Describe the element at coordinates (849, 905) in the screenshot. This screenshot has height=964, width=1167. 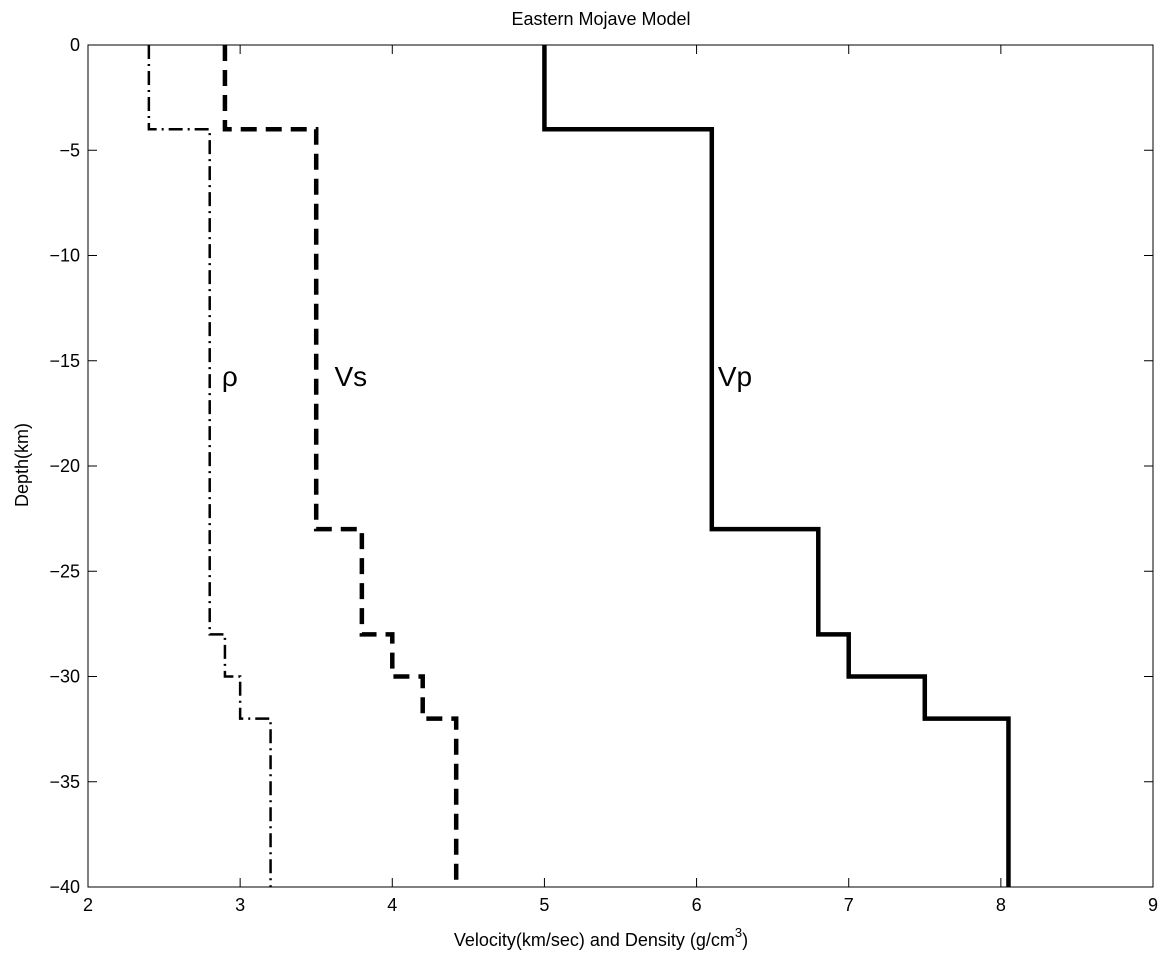
I see `x-tick-label: 7` at that location.